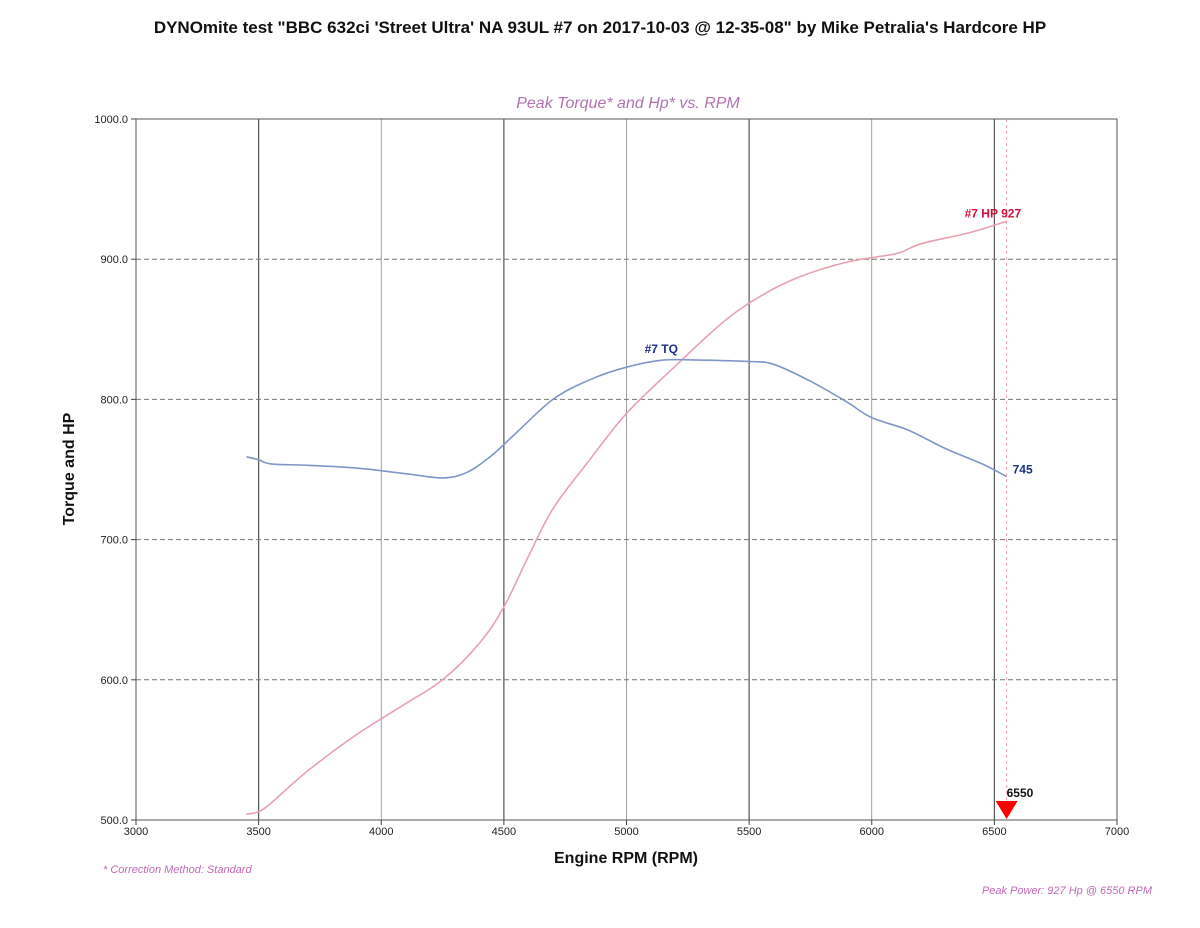  Describe the element at coordinates (626, 832) in the screenshot. I see `x-tick-label: 5000` at that location.